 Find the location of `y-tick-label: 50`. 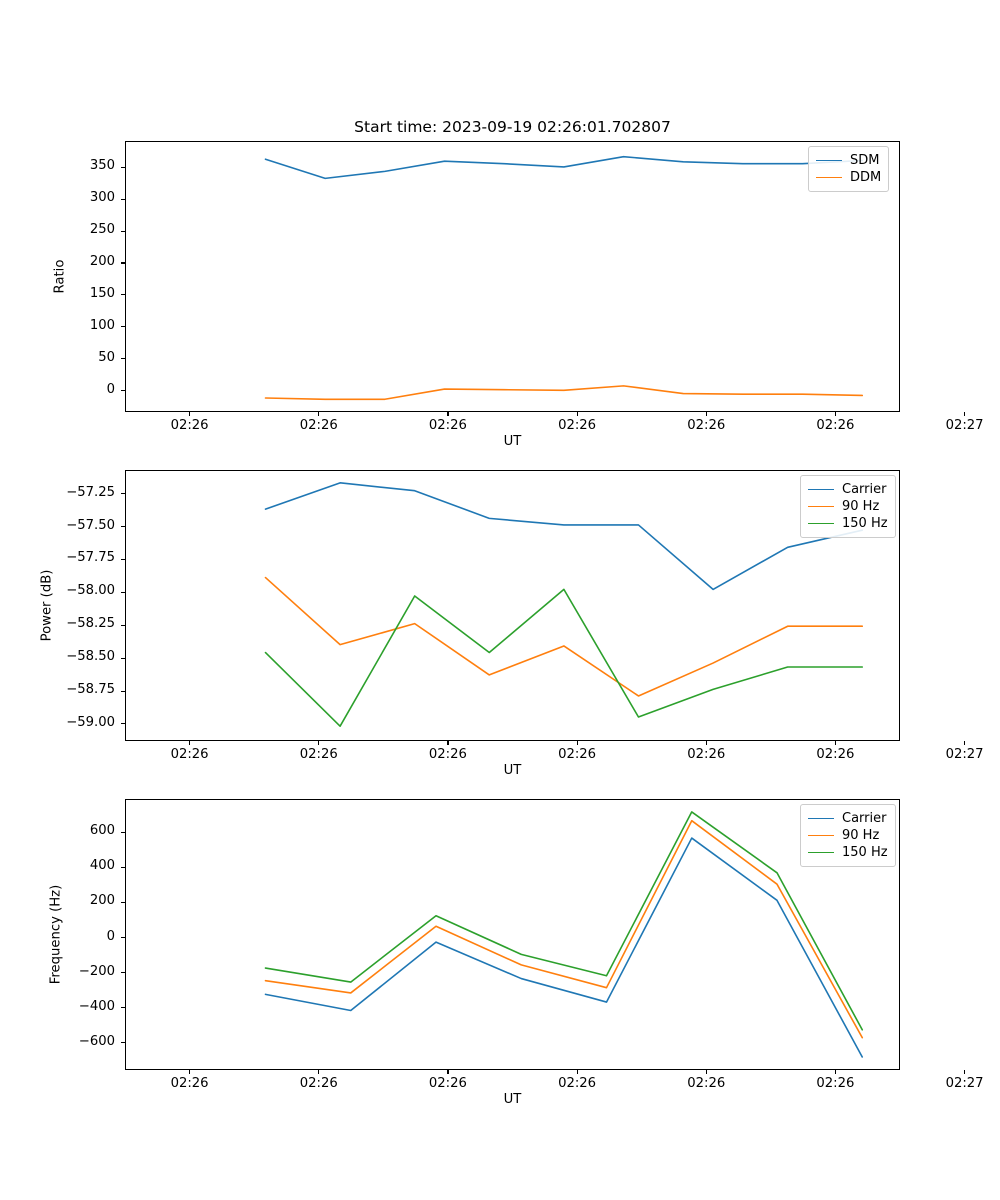

y-tick-label: 50 is located at coordinates (106, 357).